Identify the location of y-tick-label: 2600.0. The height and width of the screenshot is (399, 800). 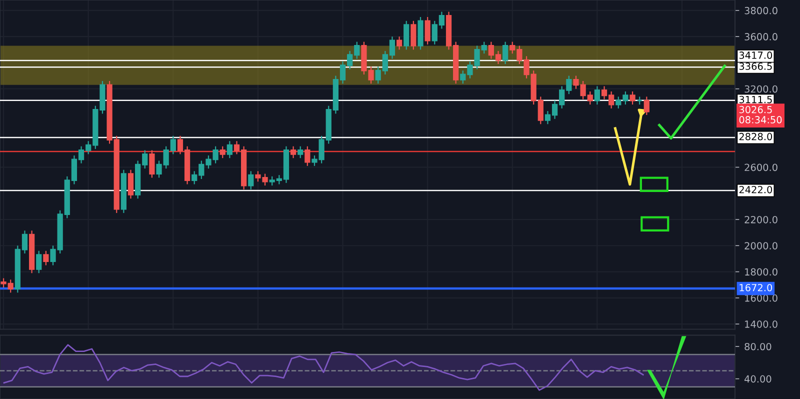
(761, 168).